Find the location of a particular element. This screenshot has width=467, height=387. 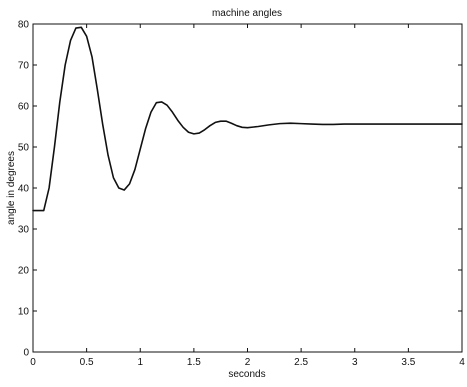

y-tick-label: 30 is located at coordinates (24, 230).